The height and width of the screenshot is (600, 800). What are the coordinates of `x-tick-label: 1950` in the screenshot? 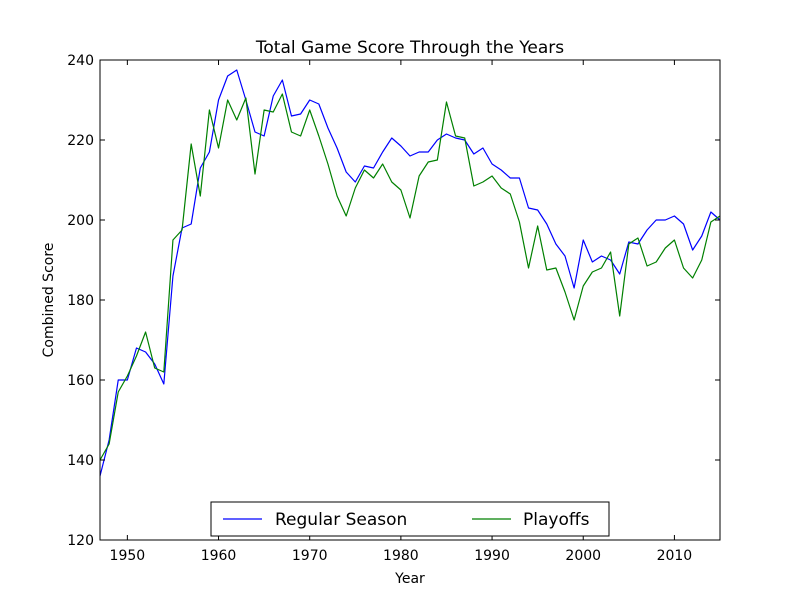 It's located at (128, 556).